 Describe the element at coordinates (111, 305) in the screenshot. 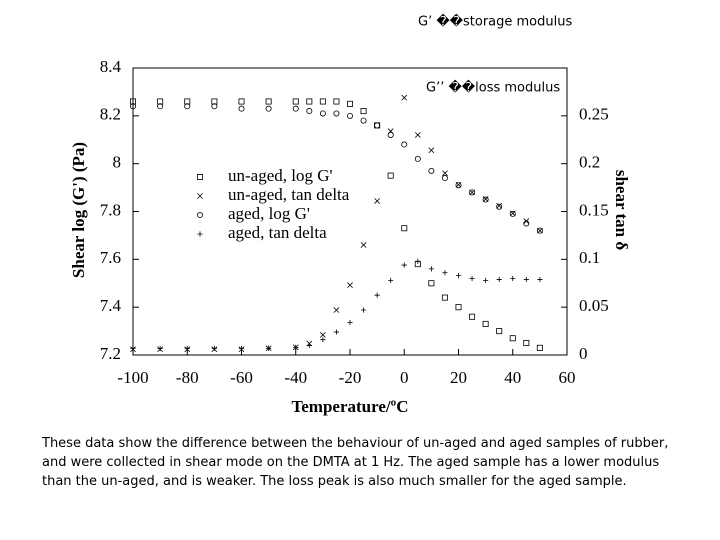

I see `y-tick-label: 7.4` at that location.